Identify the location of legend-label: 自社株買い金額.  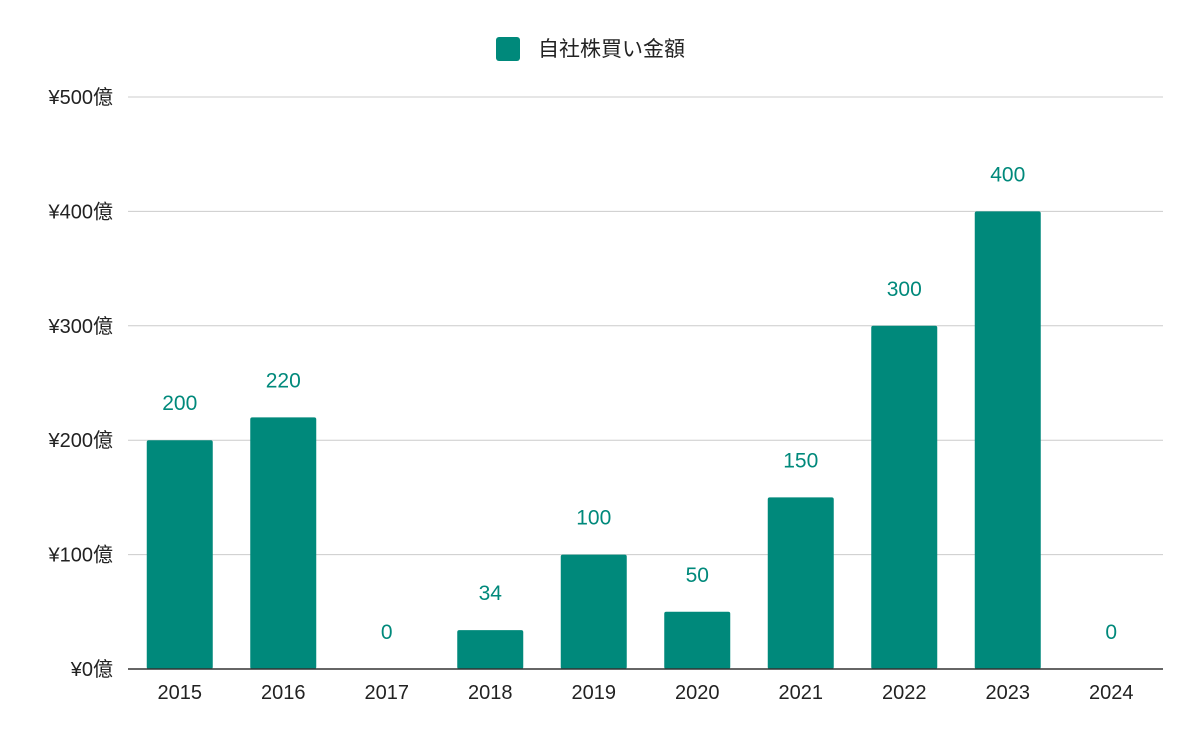
(611, 49).